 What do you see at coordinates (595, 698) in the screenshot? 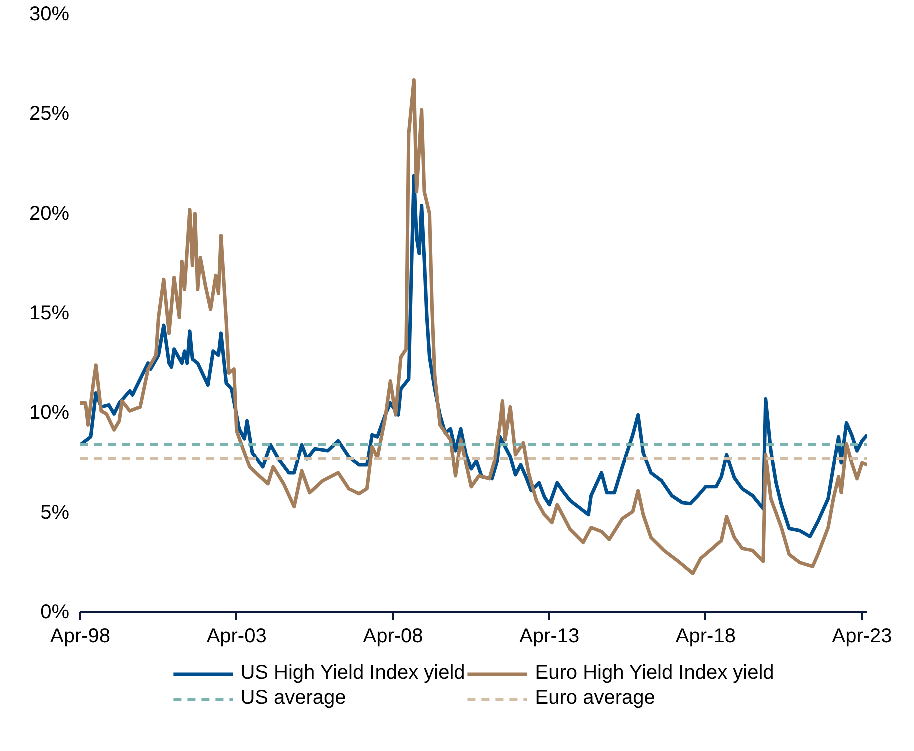
I see `legend-label: Euro average` at bounding box center [595, 698].